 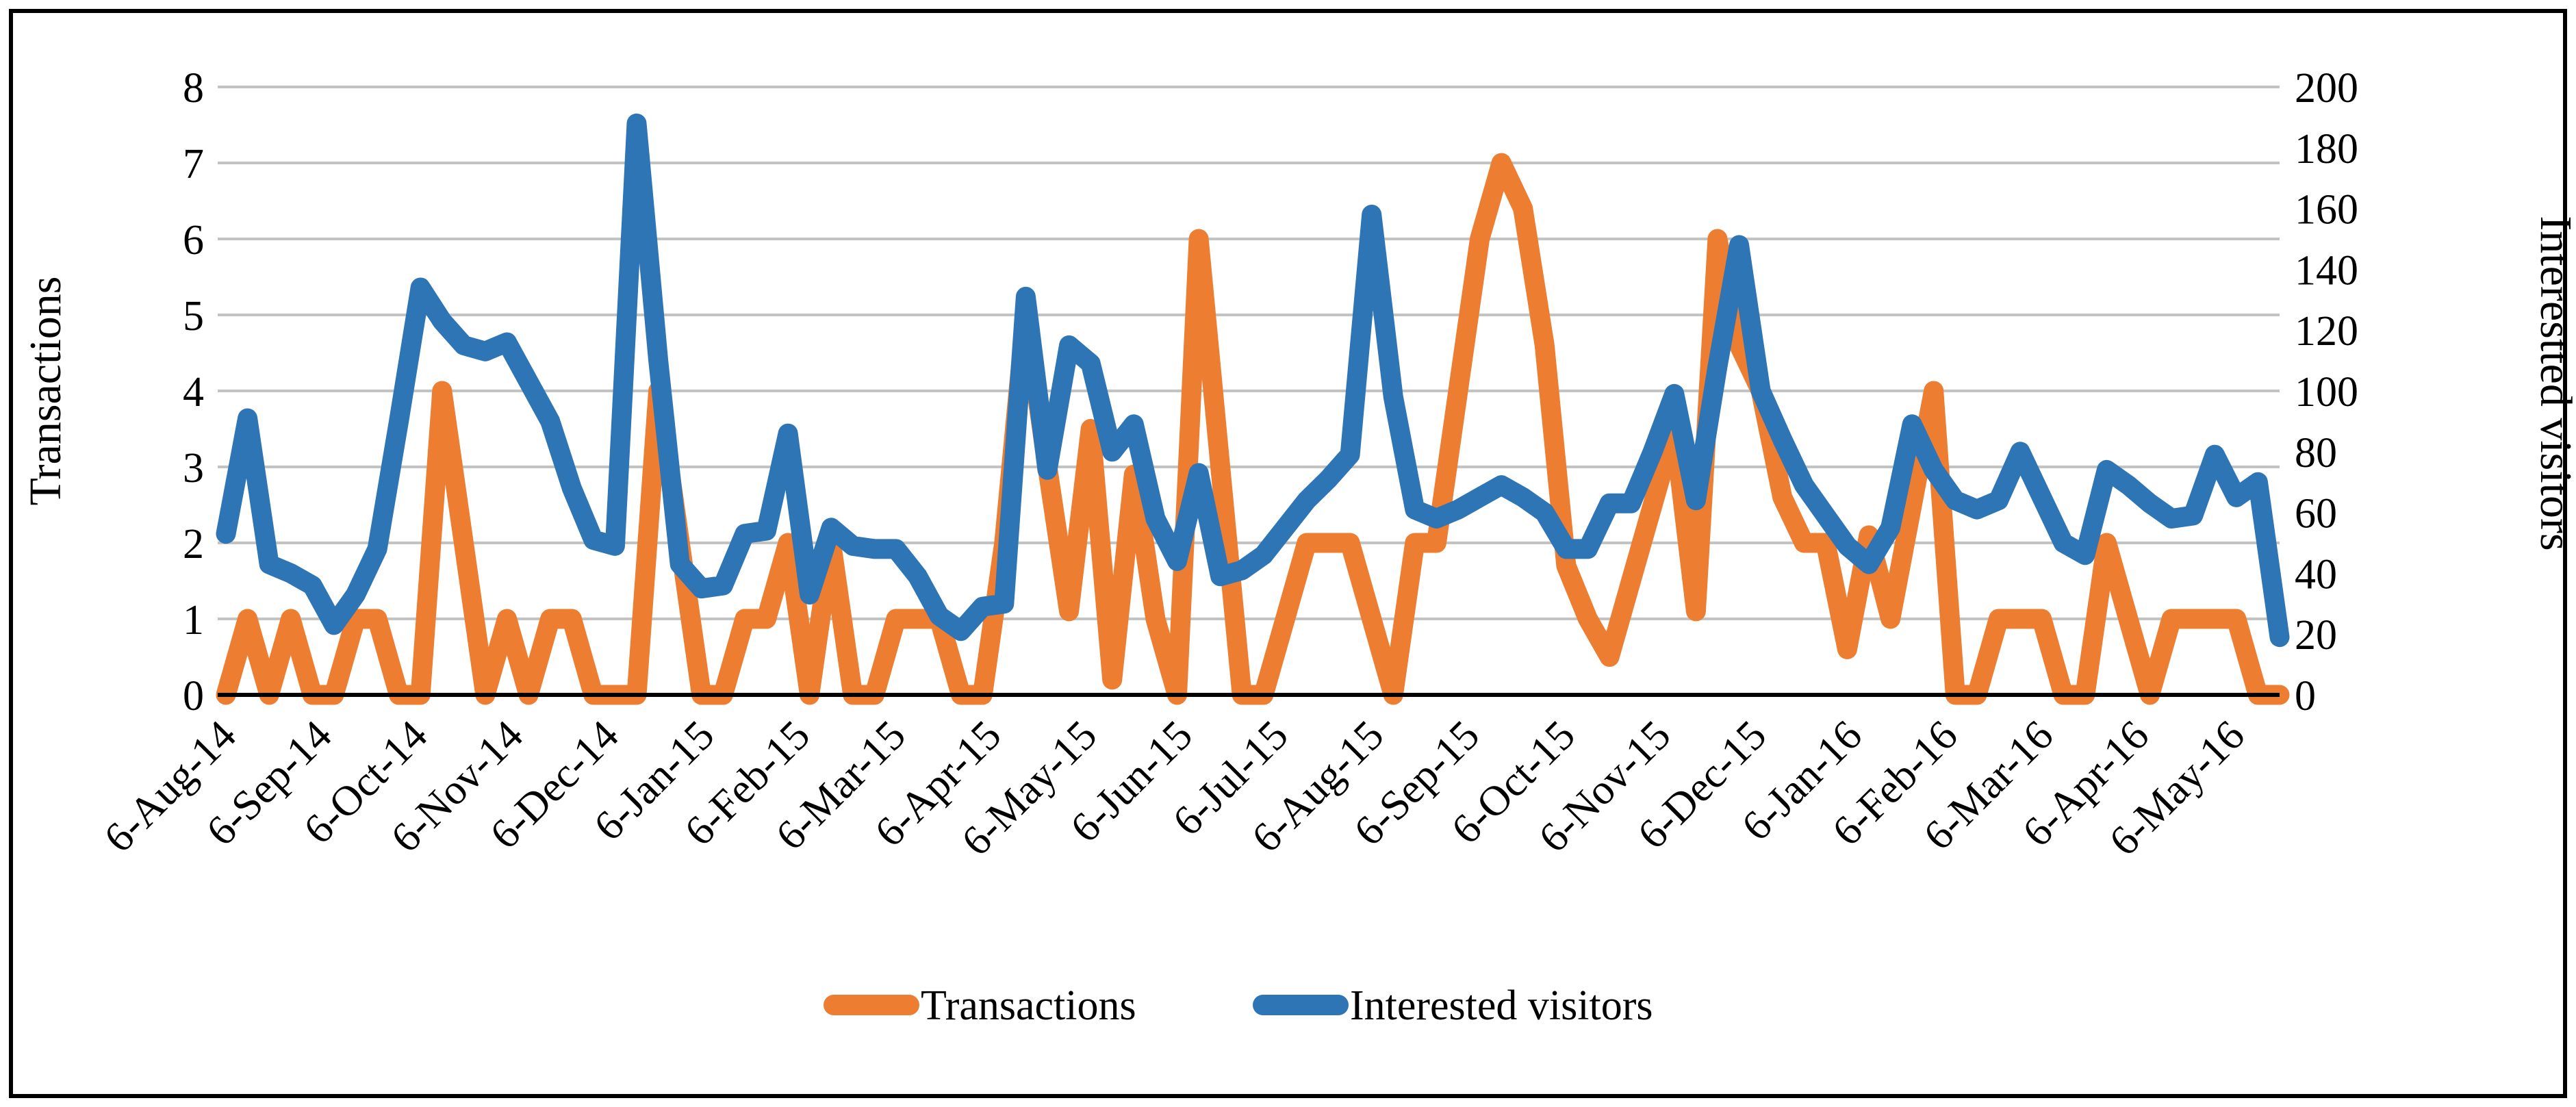 What do you see at coordinates (2326, 271) in the screenshot?
I see `y-right-tick-label: 140` at bounding box center [2326, 271].